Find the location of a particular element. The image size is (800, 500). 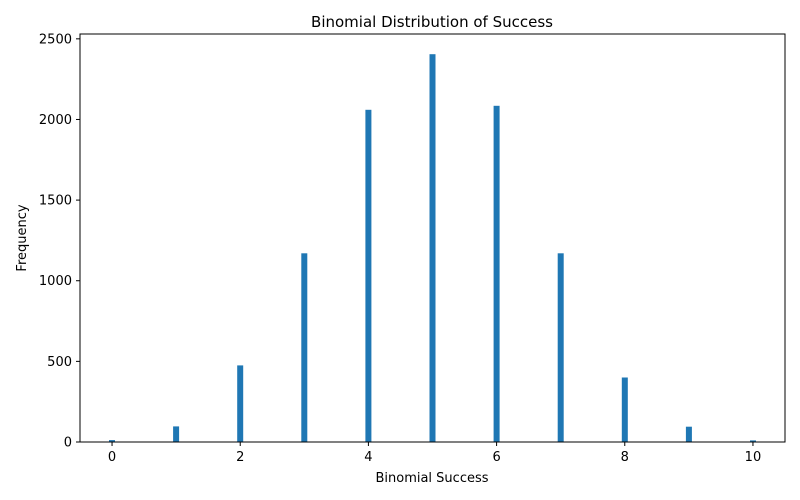

chart-title: Binomial Distribution of Success is located at coordinates (432, 22).